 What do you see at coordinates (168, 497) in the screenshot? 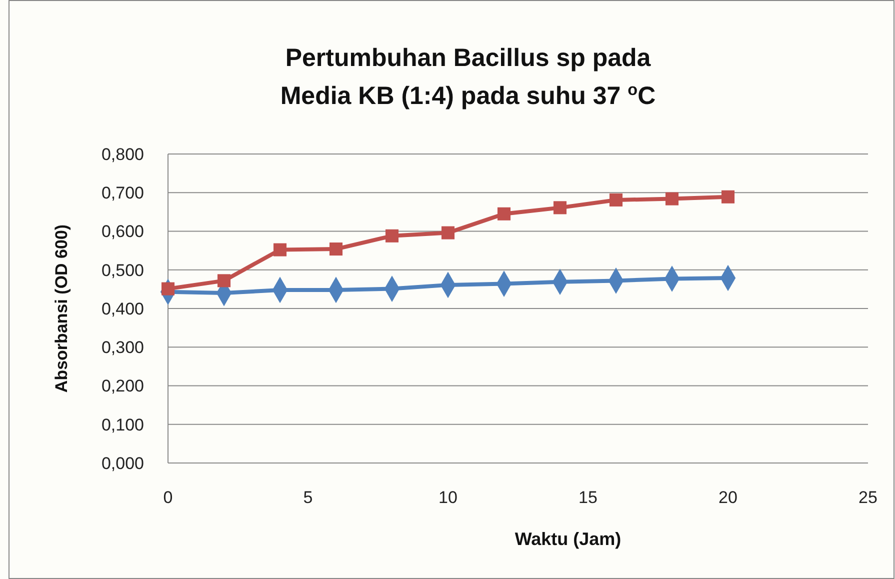
I see `x-tick-label: 0` at bounding box center [168, 497].